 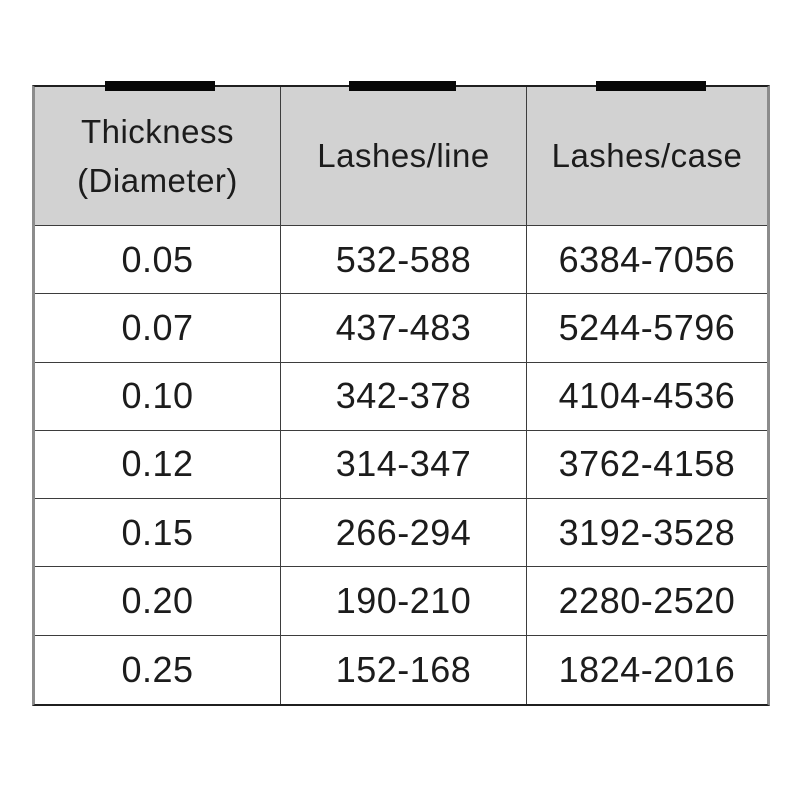 I want to click on table-cell-thickness: 0.20, so click(x=158, y=601).